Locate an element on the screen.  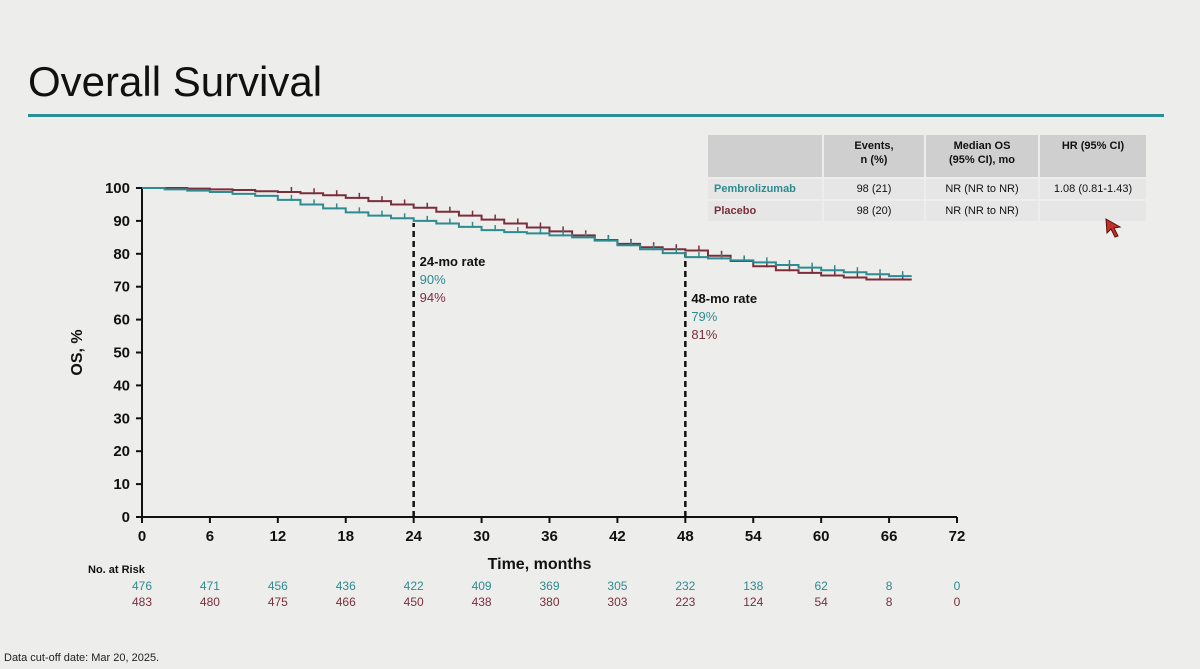
y-tick-label: 100 is located at coordinates (117, 188).